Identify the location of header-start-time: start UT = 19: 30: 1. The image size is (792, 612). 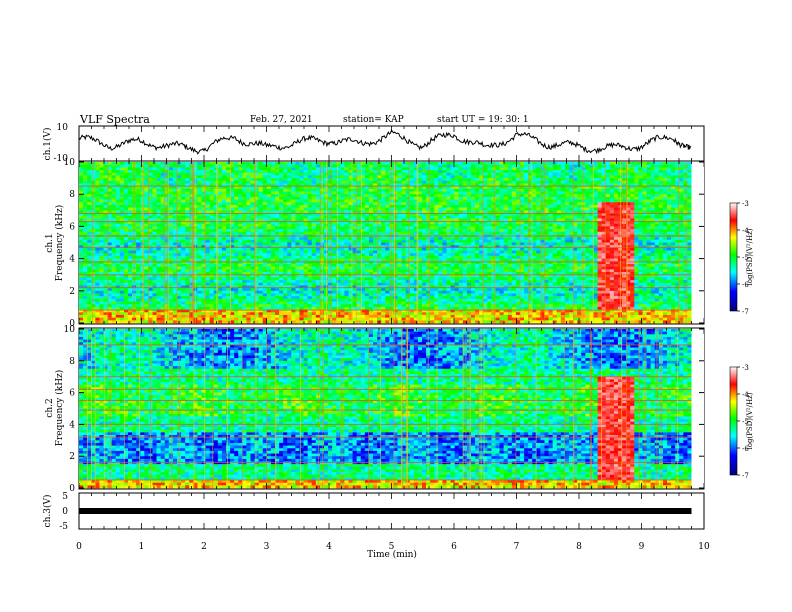
(483, 120).